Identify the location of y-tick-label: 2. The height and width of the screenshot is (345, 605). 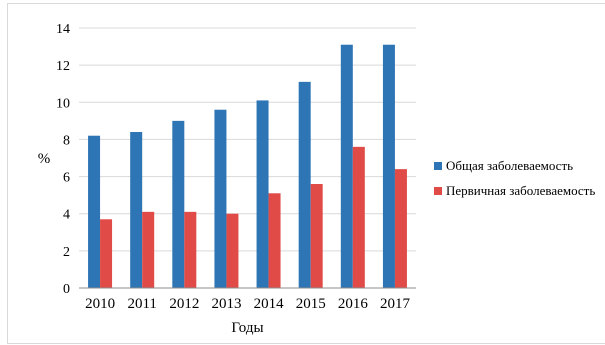
(66, 252).